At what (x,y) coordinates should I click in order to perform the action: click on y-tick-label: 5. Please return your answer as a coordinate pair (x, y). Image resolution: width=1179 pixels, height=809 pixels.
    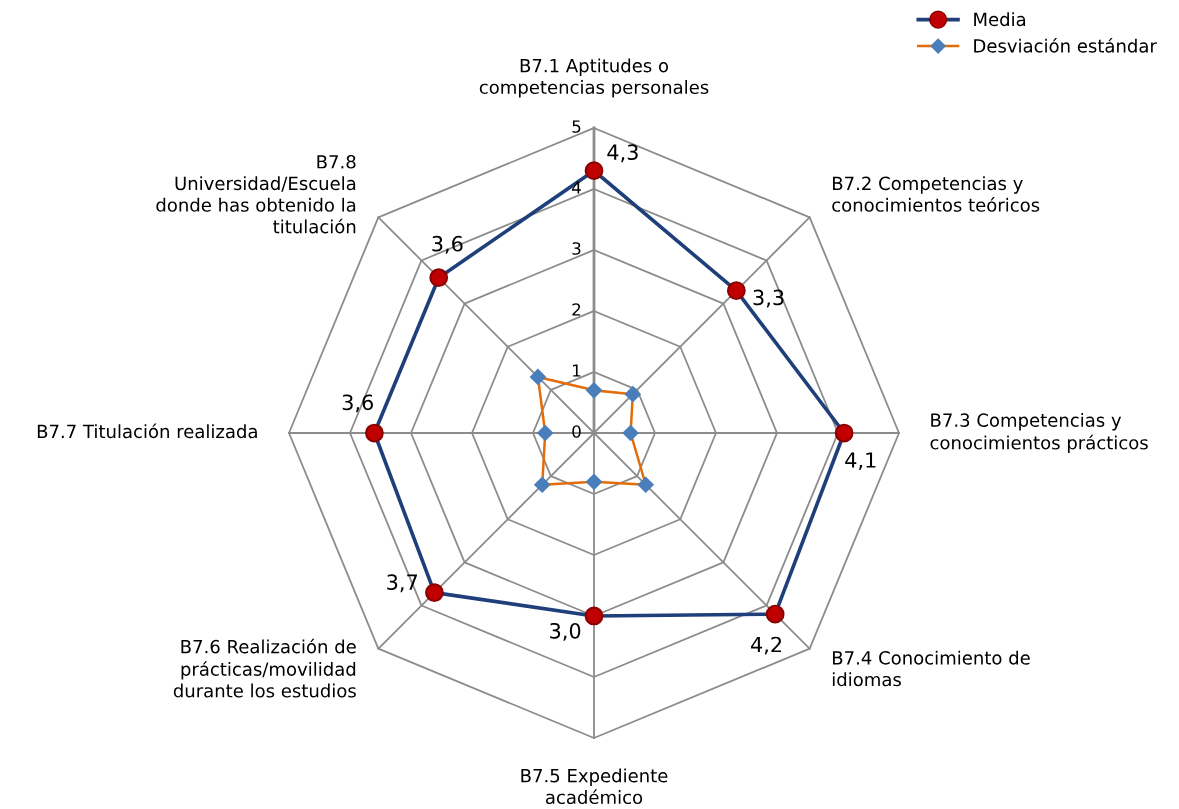
    Looking at the image, I should click on (576, 126).